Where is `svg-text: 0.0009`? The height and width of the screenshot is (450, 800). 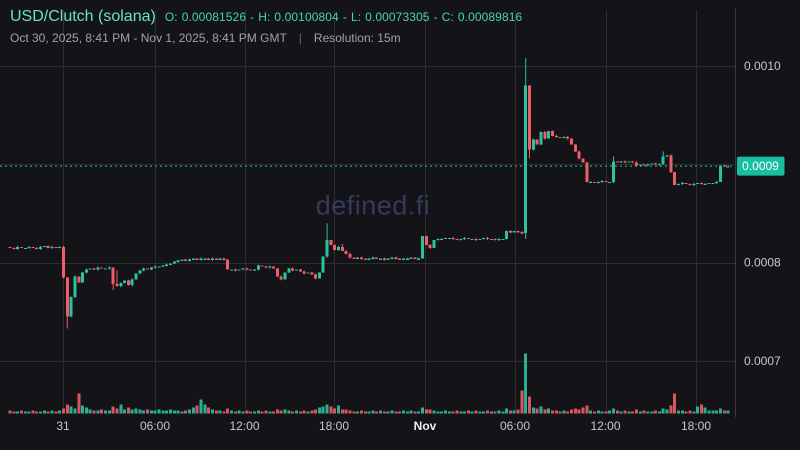
svg-text: 0.0009 is located at coordinates (760, 166).